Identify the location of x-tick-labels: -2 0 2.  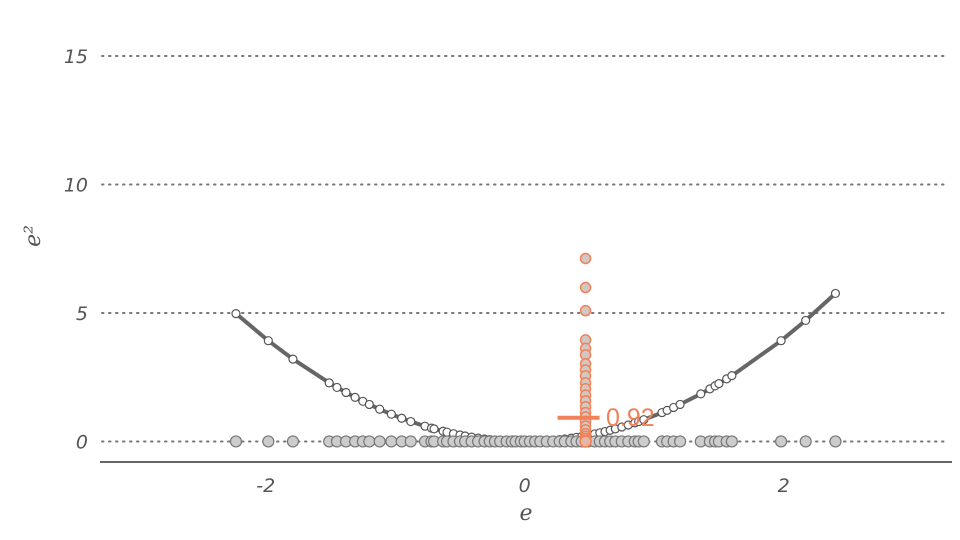
(522, 486).